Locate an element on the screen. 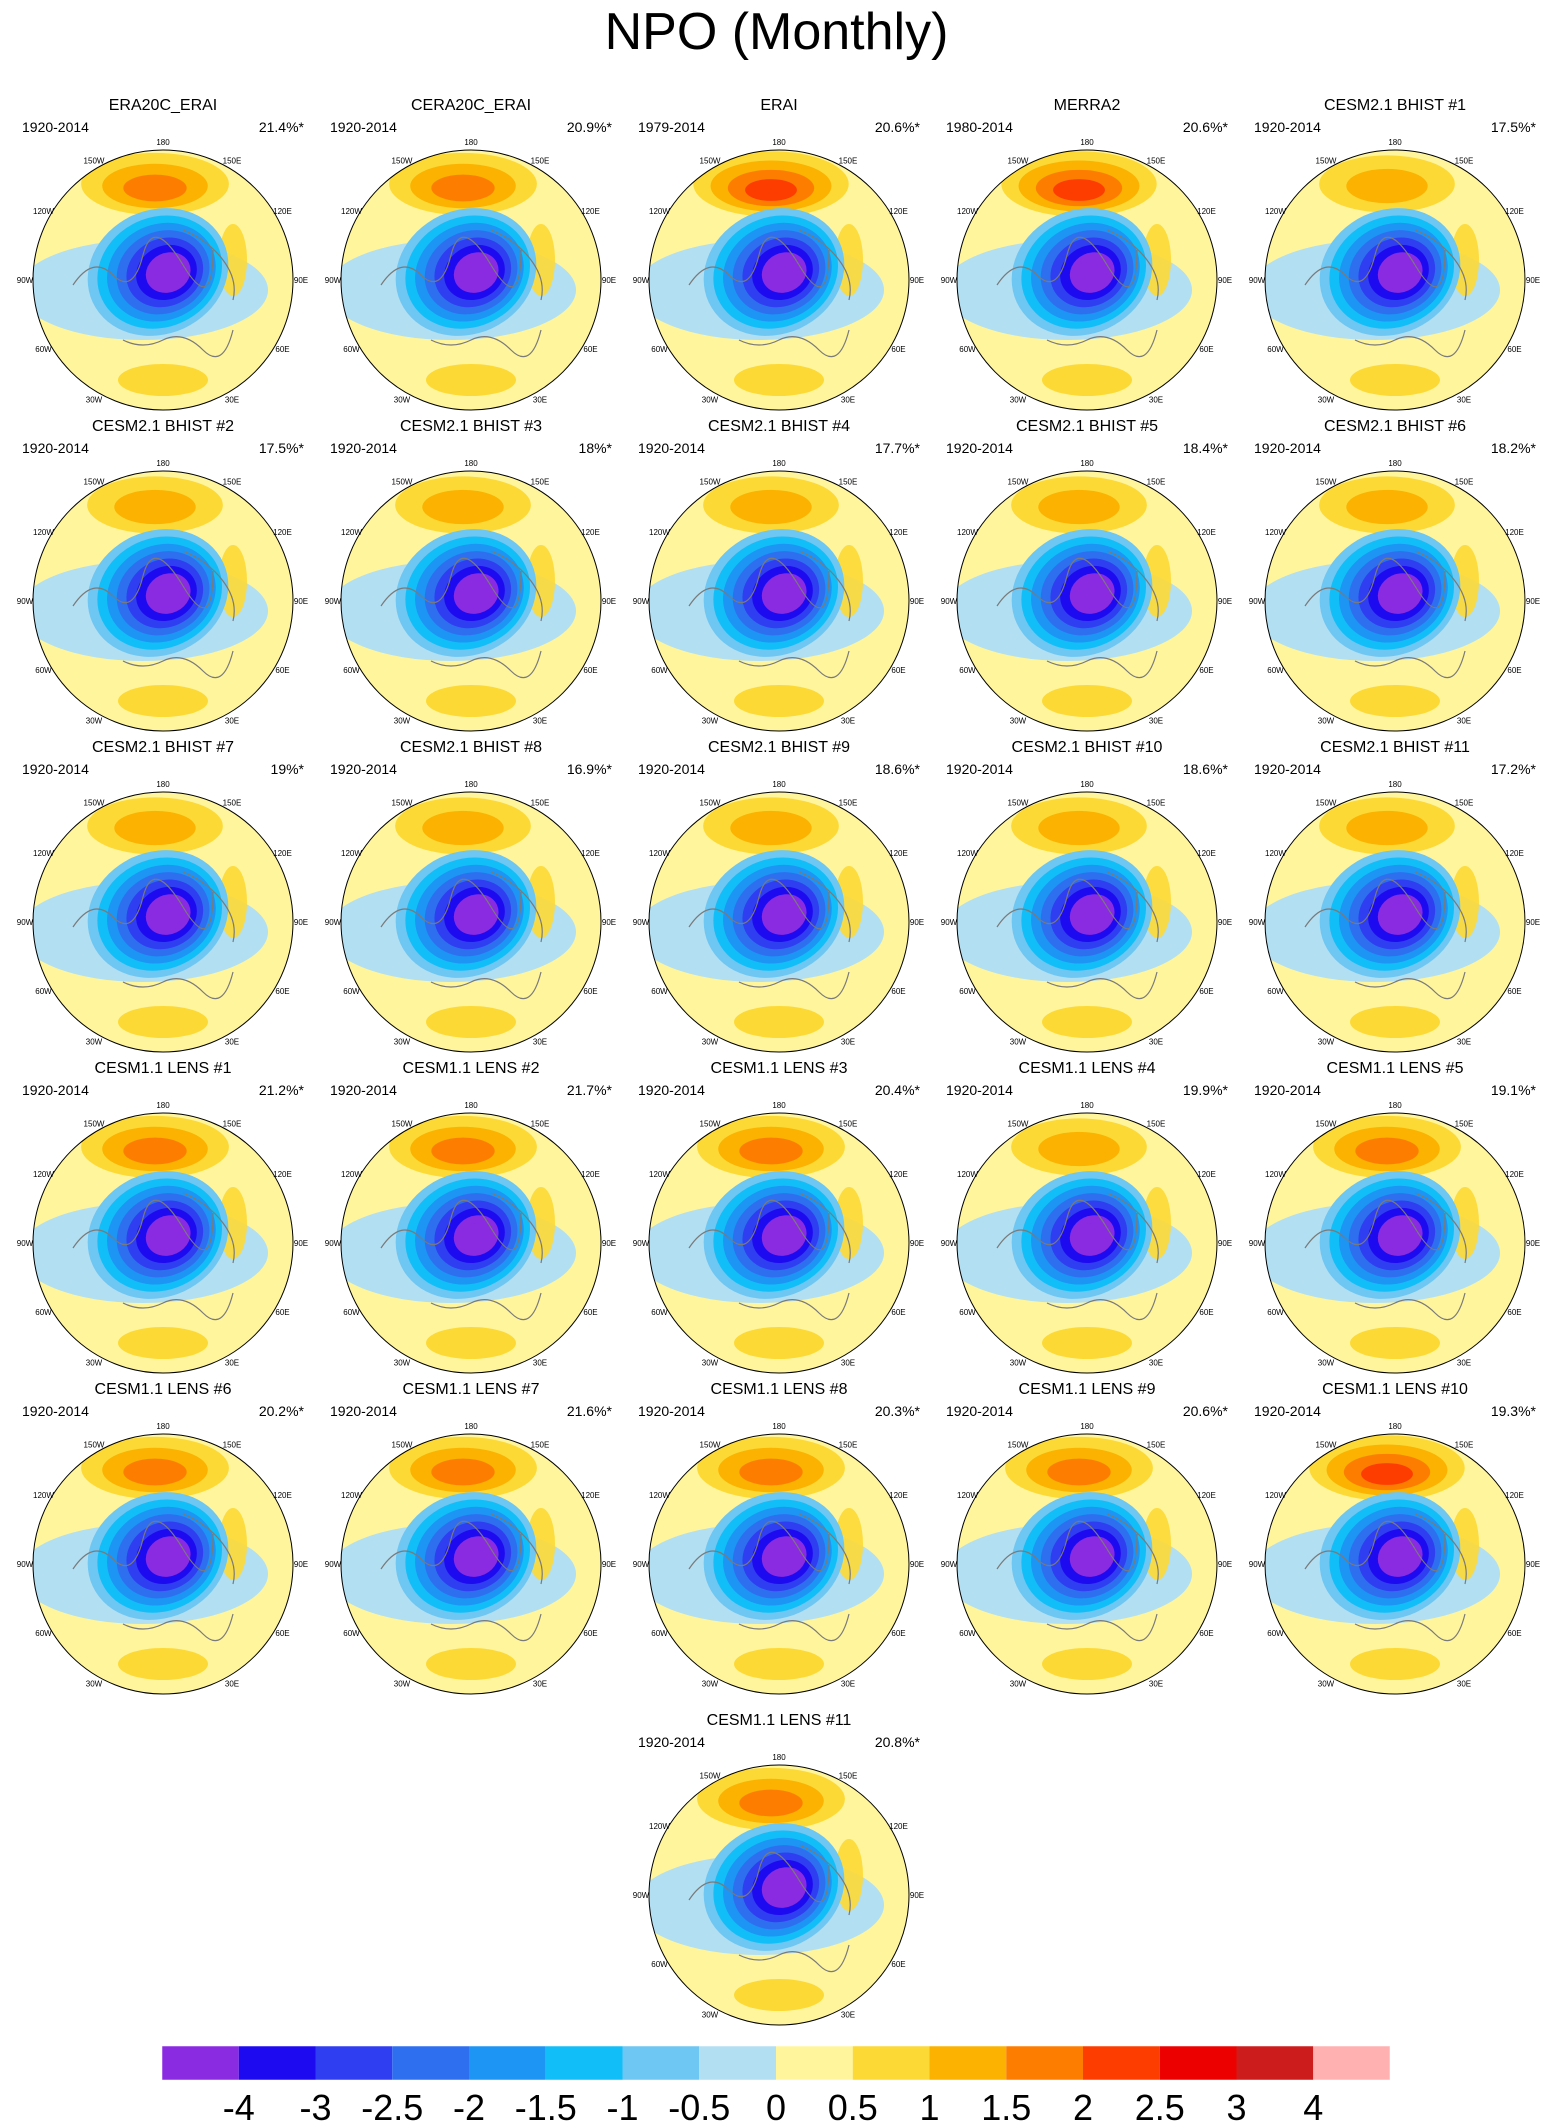  panel-title: CESM1.1 LENS #2 is located at coordinates (471, 1068).